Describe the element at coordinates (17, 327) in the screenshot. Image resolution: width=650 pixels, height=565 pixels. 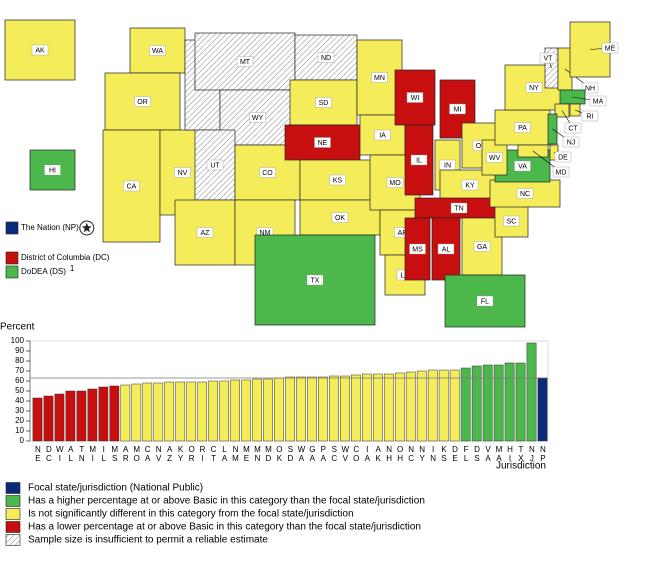
I see `y-axis-title: Percent` at that location.